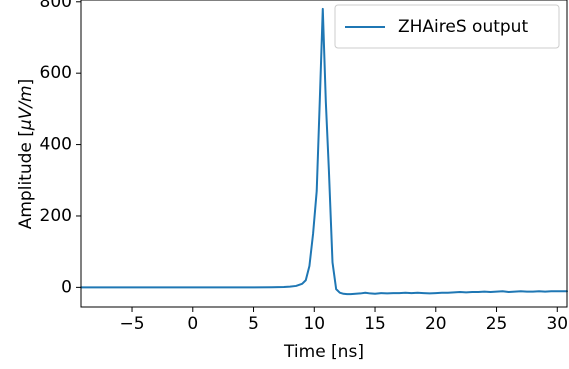  I want to click on legend-frame, so click(447, 26).